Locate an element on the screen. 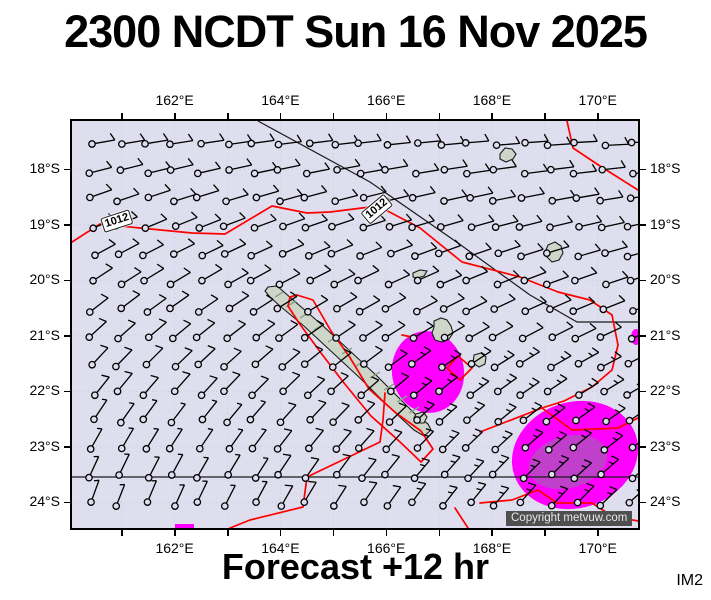 The height and width of the screenshot is (600, 711). lon-label-bottom: 170°E is located at coordinates (597, 548).